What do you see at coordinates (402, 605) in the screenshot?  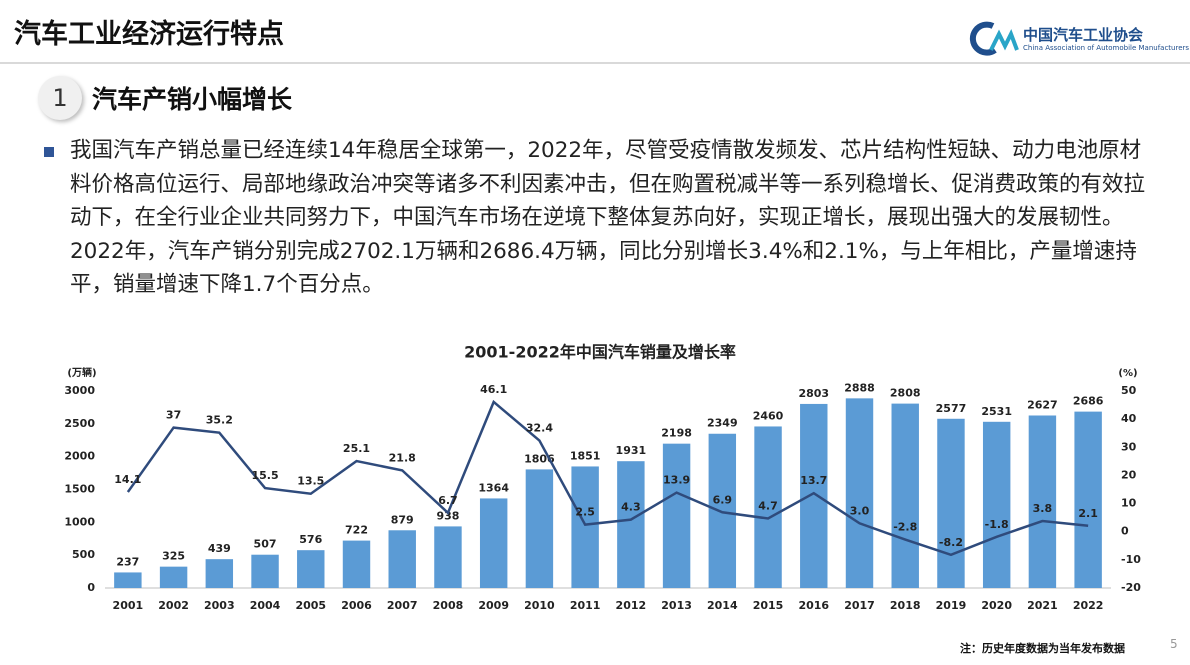 I see `x-tick-label: 2007` at bounding box center [402, 605].